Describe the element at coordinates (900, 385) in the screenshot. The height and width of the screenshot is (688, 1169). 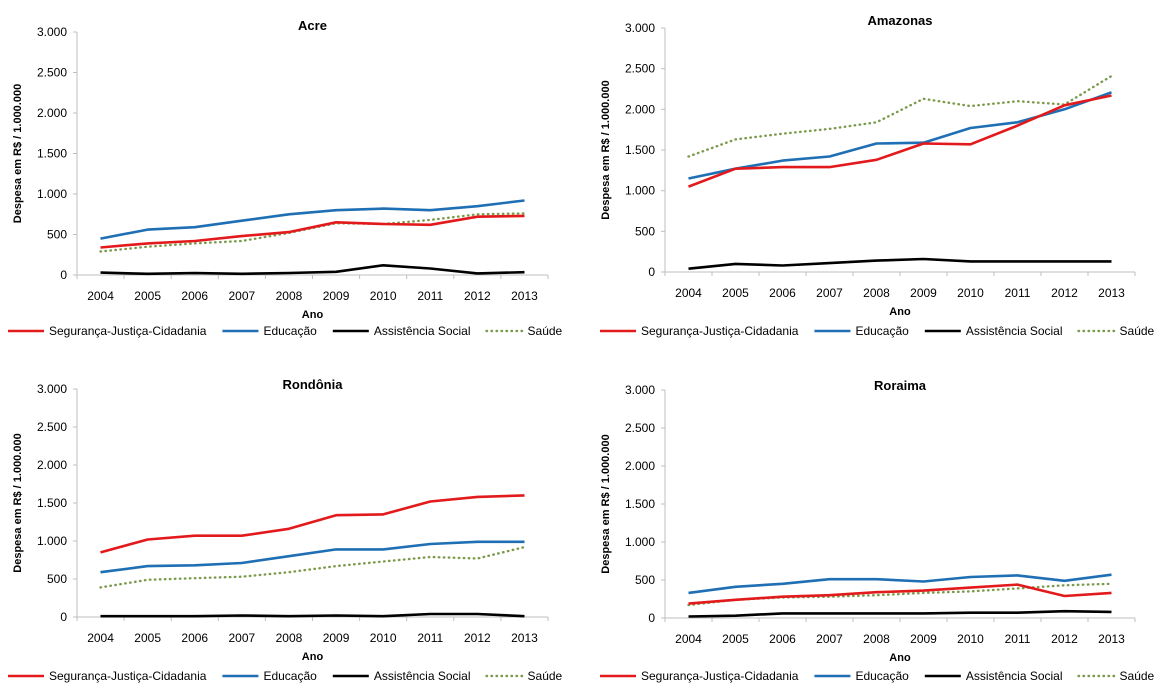
I see `chart-title: Roraima` at that location.